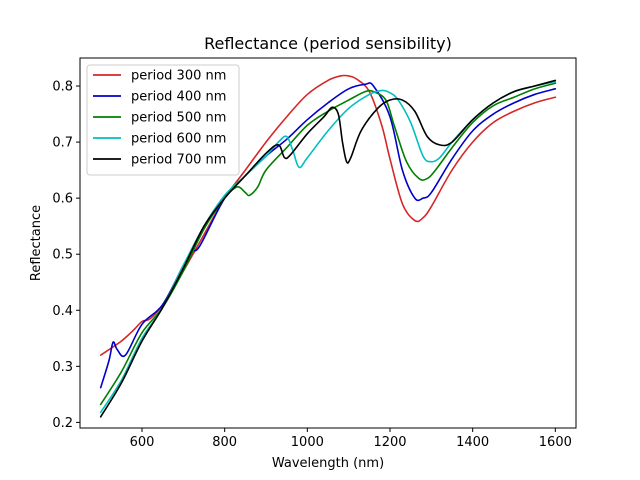 The width and height of the screenshot is (640, 480). Describe the element at coordinates (62, 255) in the screenshot. I see `y-tick-label: 0.5` at that location.